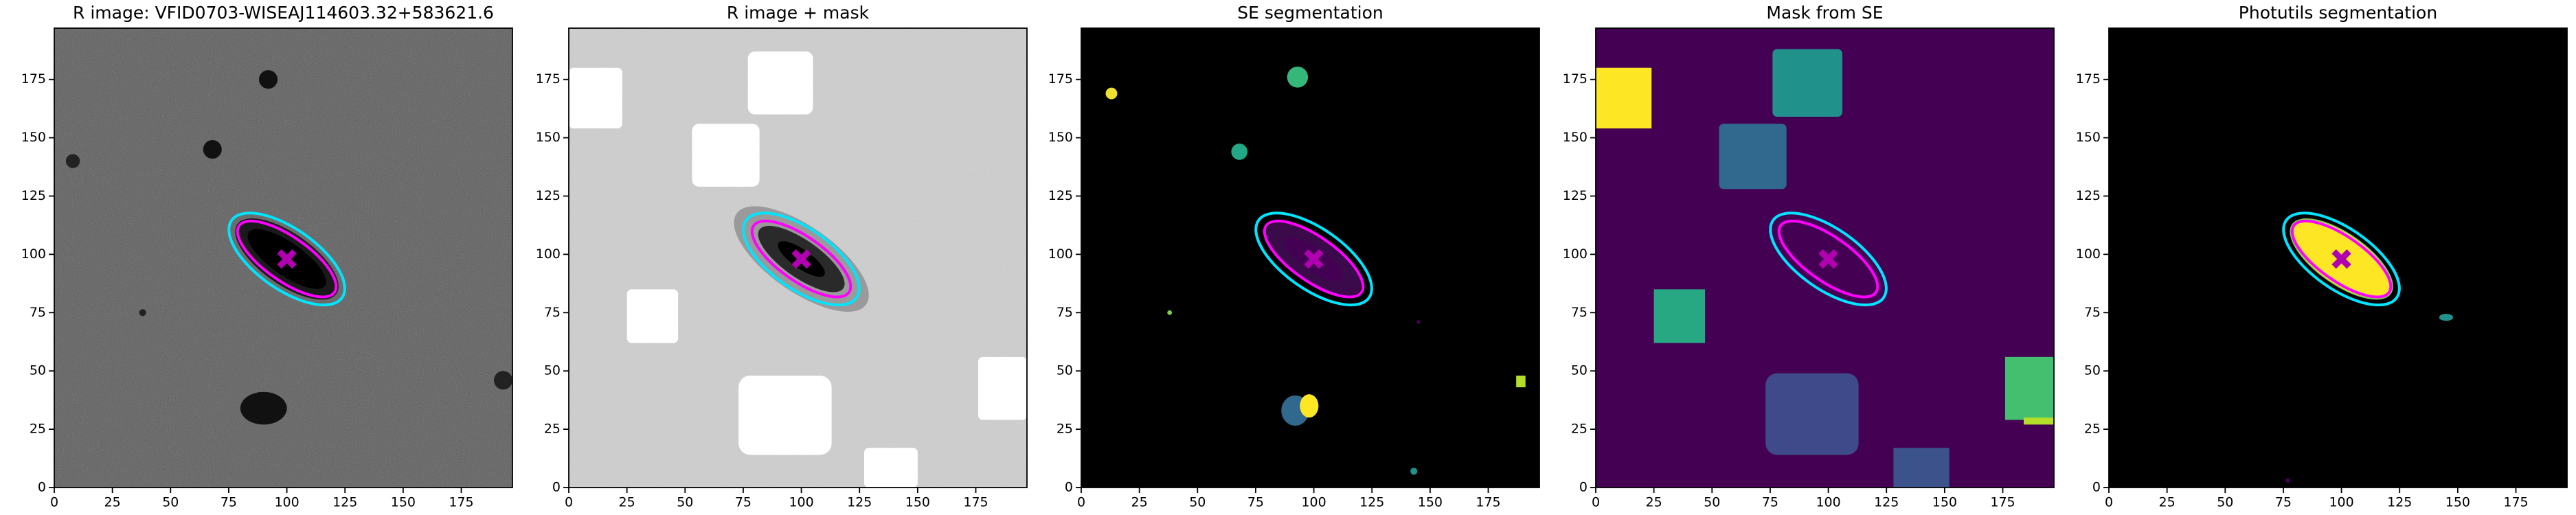 The image size is (2576, 515). I want to click on panel-title: R image + mask, so click(798, 13).